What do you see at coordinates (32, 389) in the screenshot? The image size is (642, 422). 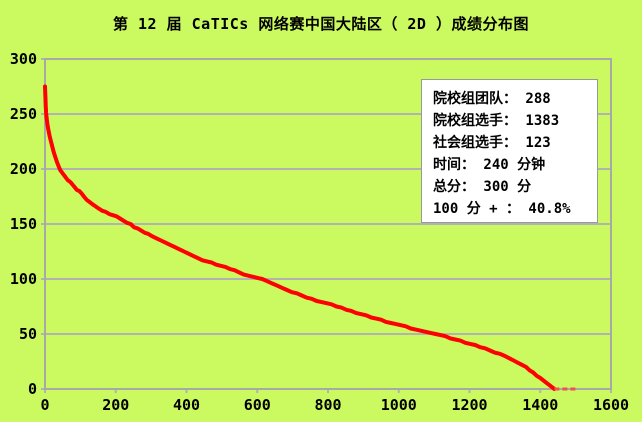 I see `y-tick-label: 0` at bounding box center [32, 389].